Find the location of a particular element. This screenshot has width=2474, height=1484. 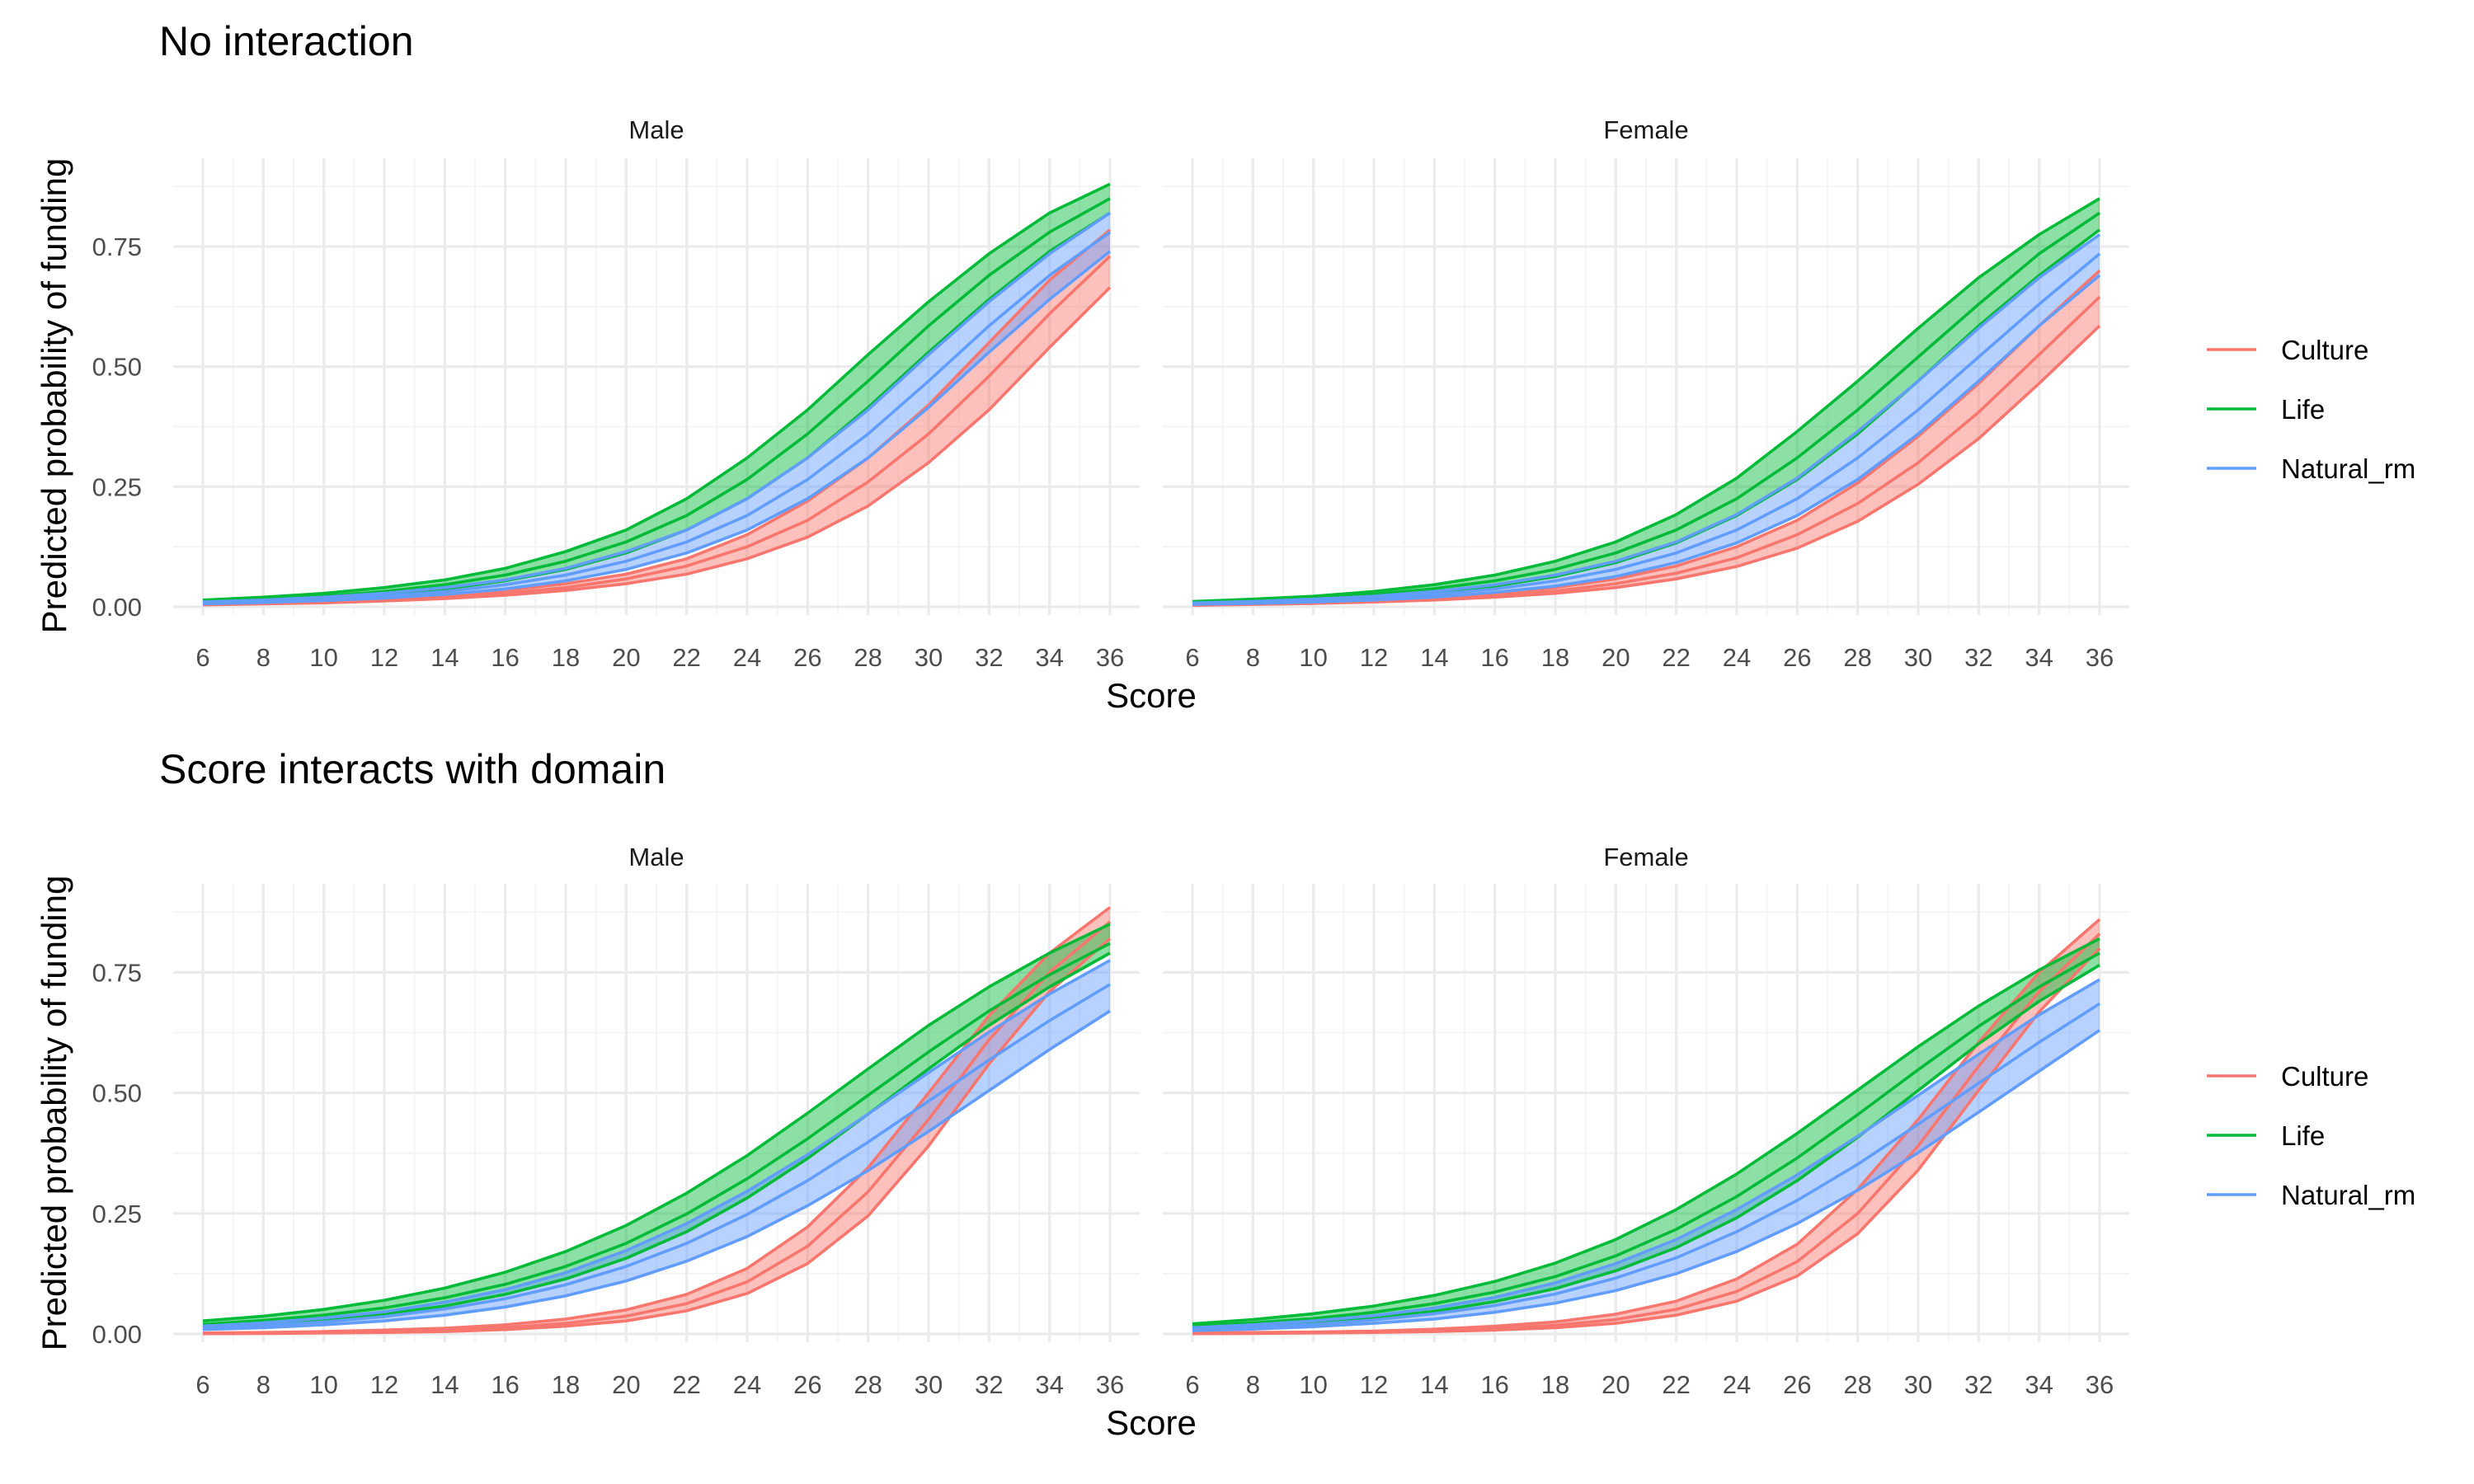

y-tick-label: 0.50 is located at coordinates (117, 1093).